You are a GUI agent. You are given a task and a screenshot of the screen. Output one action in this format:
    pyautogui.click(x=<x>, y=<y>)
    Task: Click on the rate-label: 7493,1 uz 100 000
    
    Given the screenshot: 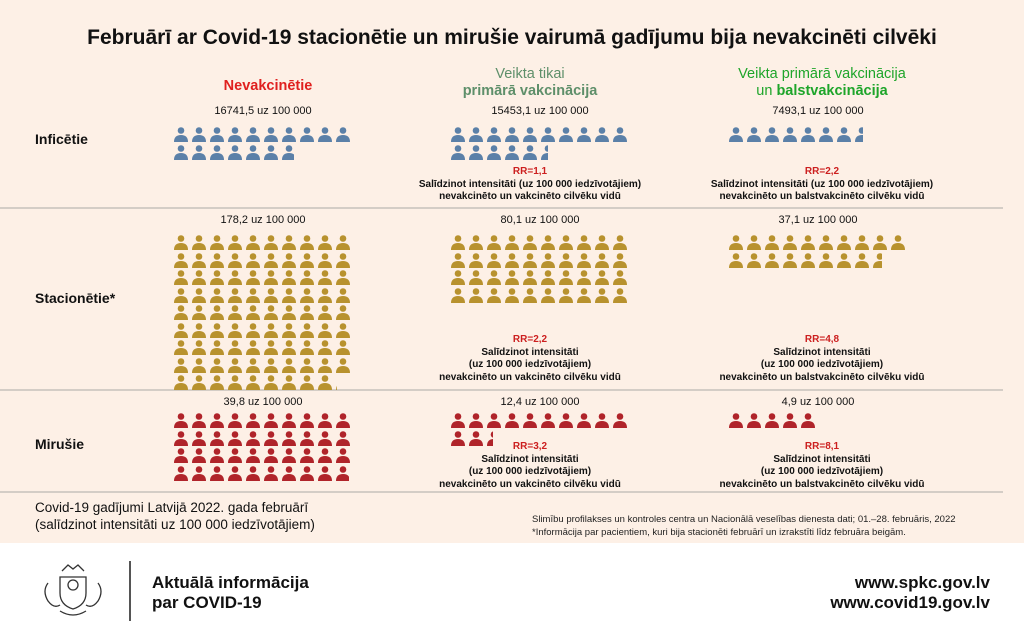 What is the action you would take?
    pyautogui.click(x=818, y=111)
    